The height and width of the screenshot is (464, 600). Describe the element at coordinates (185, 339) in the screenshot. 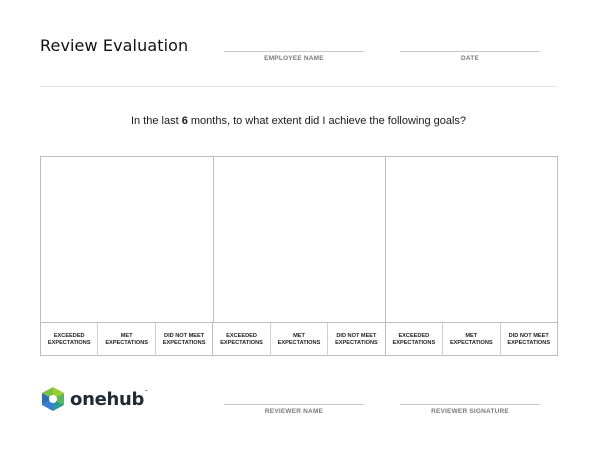

I see `rating-not-met-goal-1: DID NOT MEET EXPECTATIONS` at that location.